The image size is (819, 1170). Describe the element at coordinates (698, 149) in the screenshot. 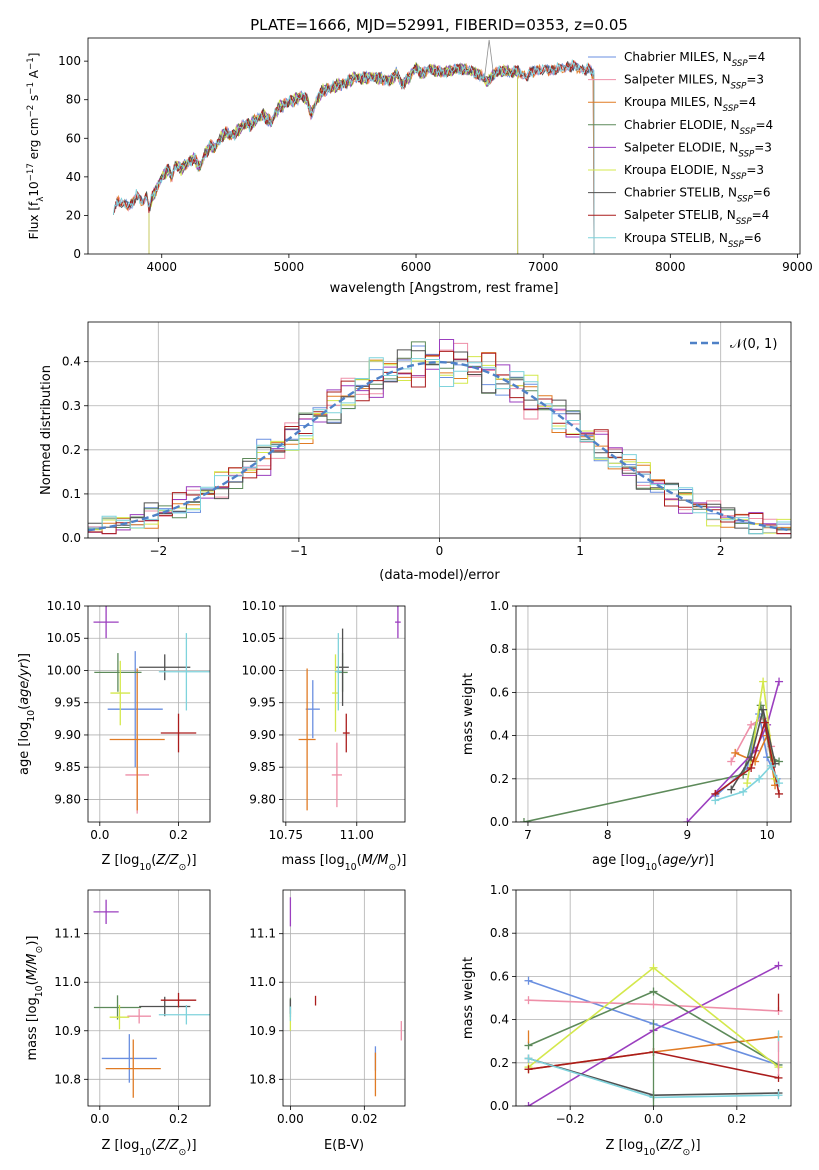

I see `legend-entry: Salpeter ELODIE, NSSP=3` at that location.